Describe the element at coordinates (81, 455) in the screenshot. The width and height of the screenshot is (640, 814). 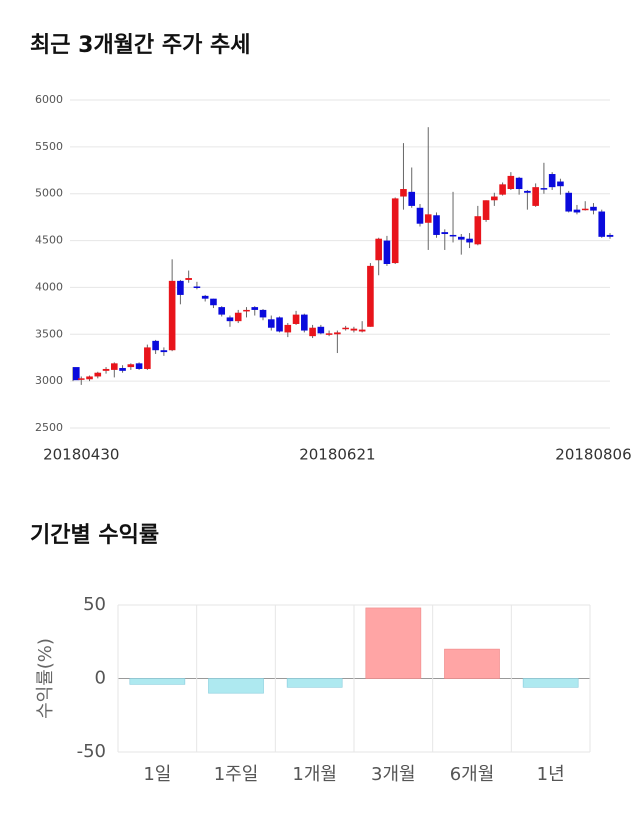
I see `x-tick-label: 20180430` at that location.